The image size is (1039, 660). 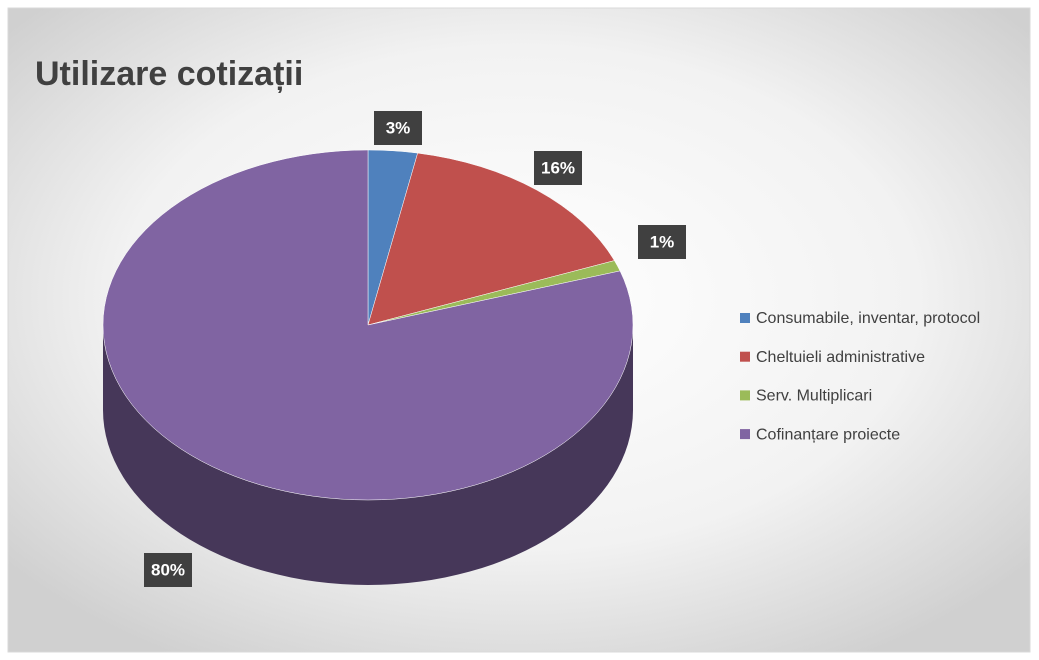 I want to click on legend-label: Serv. Multiplicari, so click(x=814, y=396).